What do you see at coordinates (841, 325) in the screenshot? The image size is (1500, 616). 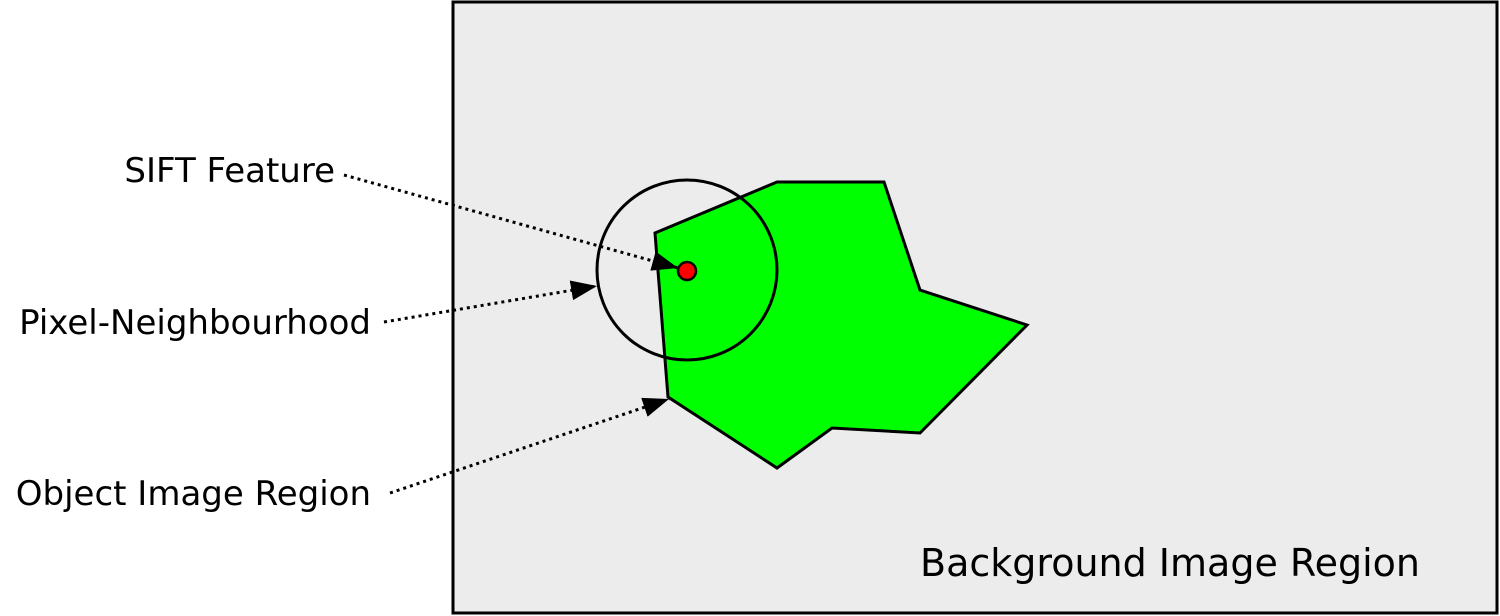 I see `object-image-region` at bounding box center [841, 325].